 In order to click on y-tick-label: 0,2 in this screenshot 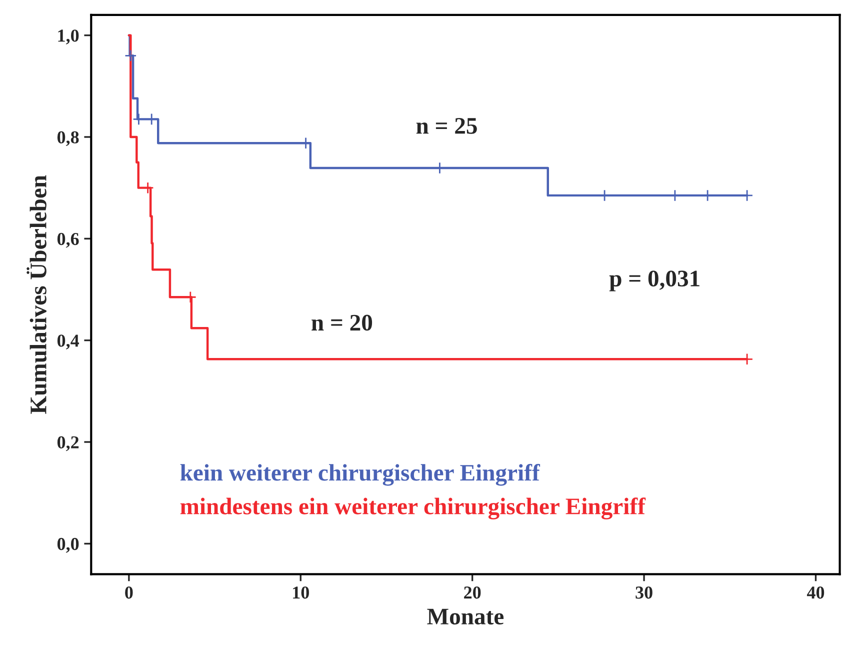, I will do `click(68, 444)`.